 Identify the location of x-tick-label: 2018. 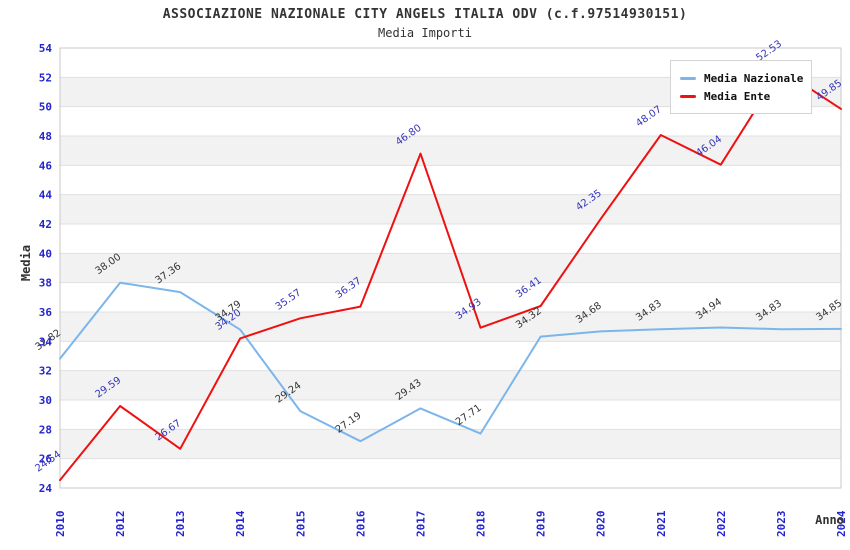
(481, 524).